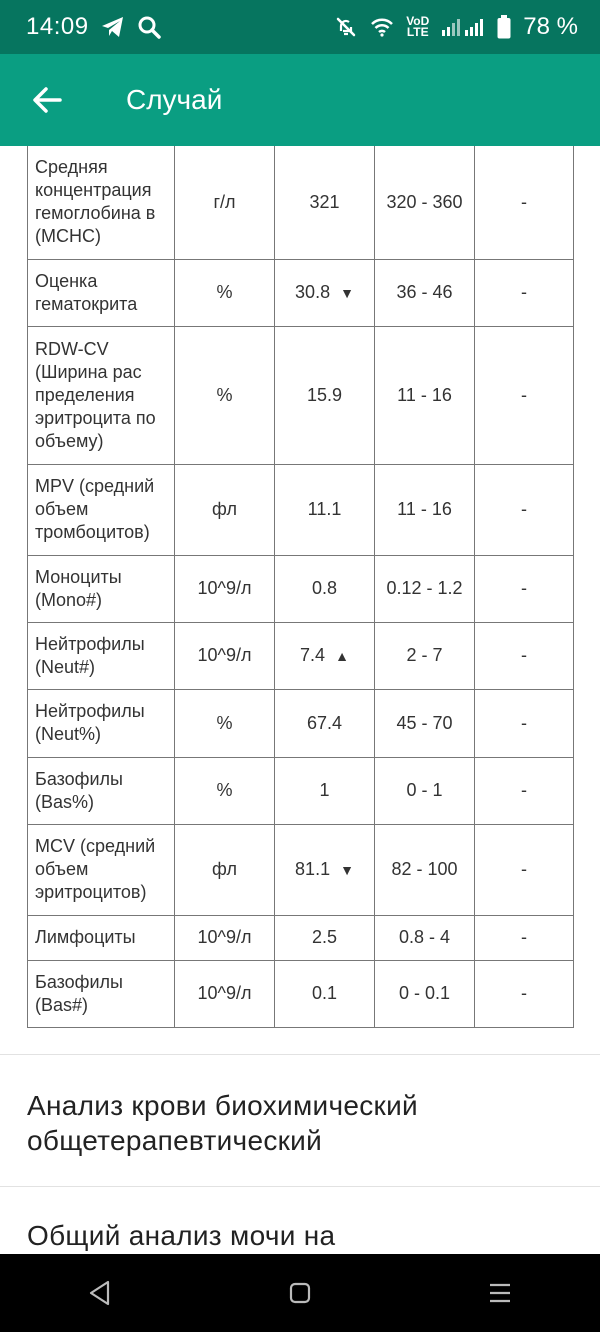  I want to click on back-button, so click(47, 100).